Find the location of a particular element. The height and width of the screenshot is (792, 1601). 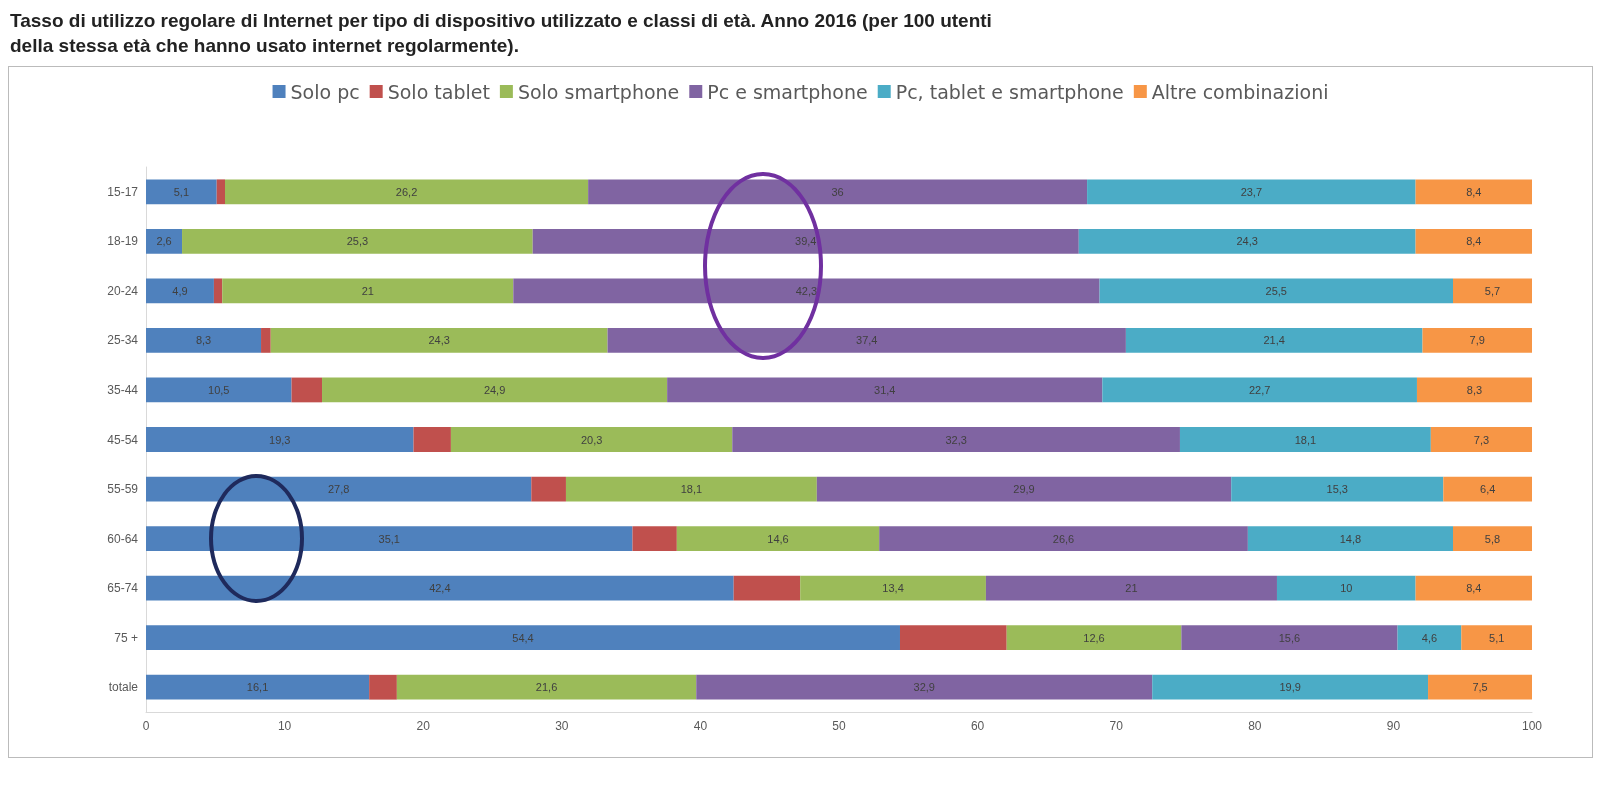

x-tick-label: 30 is located at coordinates (562, 726).